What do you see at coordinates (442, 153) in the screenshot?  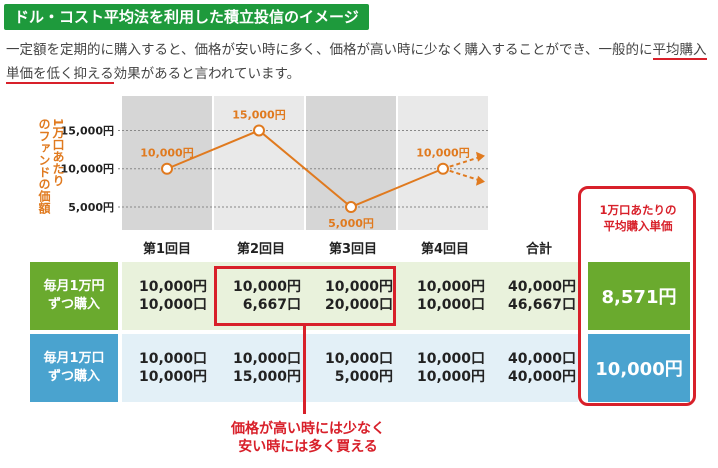 I see `chart-point-label-4: 10,000円` at bounding box center [442, 153].